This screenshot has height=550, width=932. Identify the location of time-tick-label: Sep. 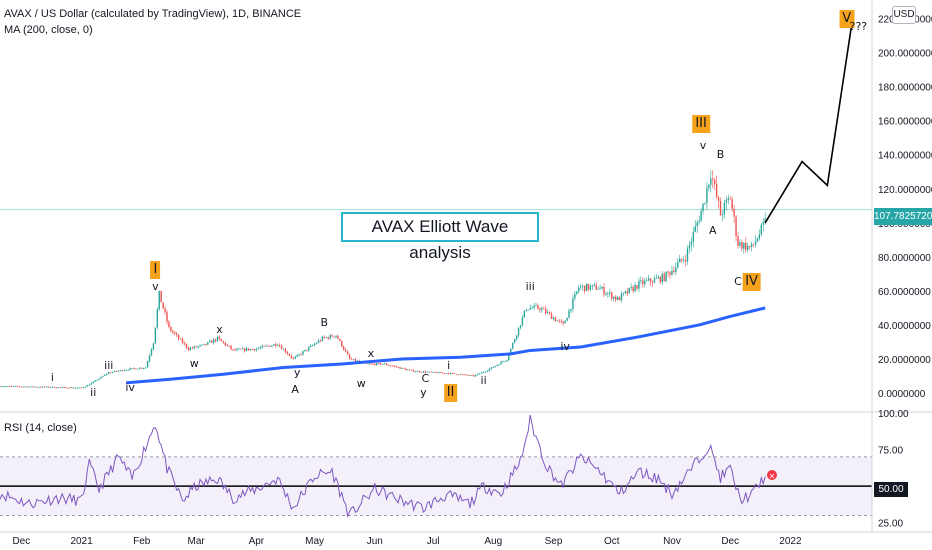
(554, 541).